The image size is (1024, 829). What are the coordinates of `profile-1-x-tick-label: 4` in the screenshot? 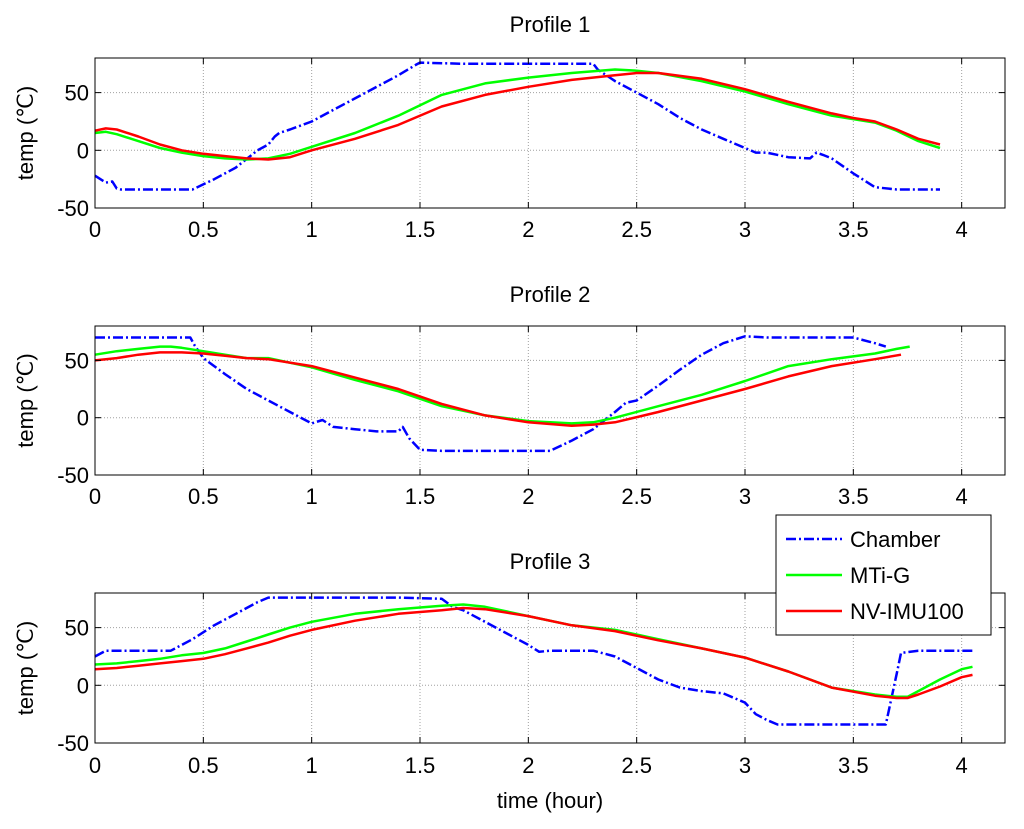 It's located at (962, 229).